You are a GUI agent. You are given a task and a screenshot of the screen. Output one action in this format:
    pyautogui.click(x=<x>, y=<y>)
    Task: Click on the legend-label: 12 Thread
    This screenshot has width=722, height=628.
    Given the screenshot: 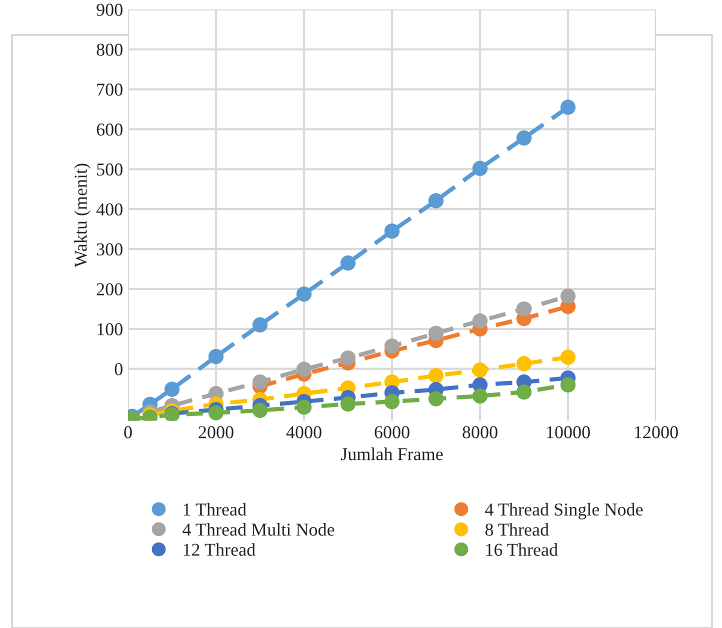 What is the action you would take?
    pyautogui.click(x=220, y=549)
    